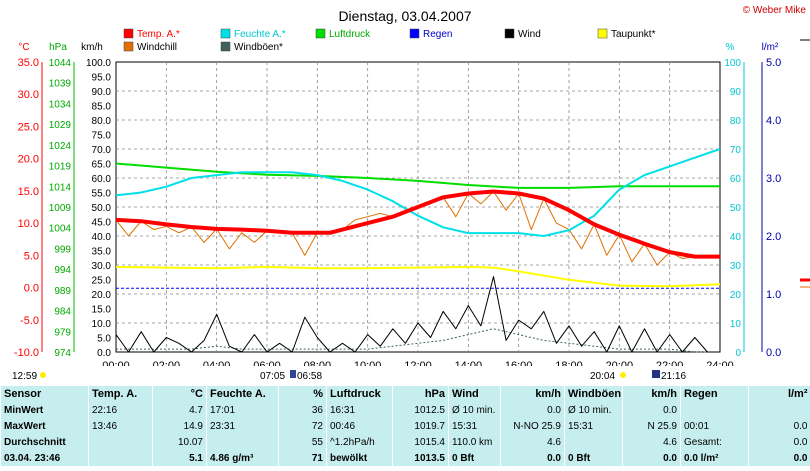  I want to click on x-tick-label: 02:00, so click(167, 363).